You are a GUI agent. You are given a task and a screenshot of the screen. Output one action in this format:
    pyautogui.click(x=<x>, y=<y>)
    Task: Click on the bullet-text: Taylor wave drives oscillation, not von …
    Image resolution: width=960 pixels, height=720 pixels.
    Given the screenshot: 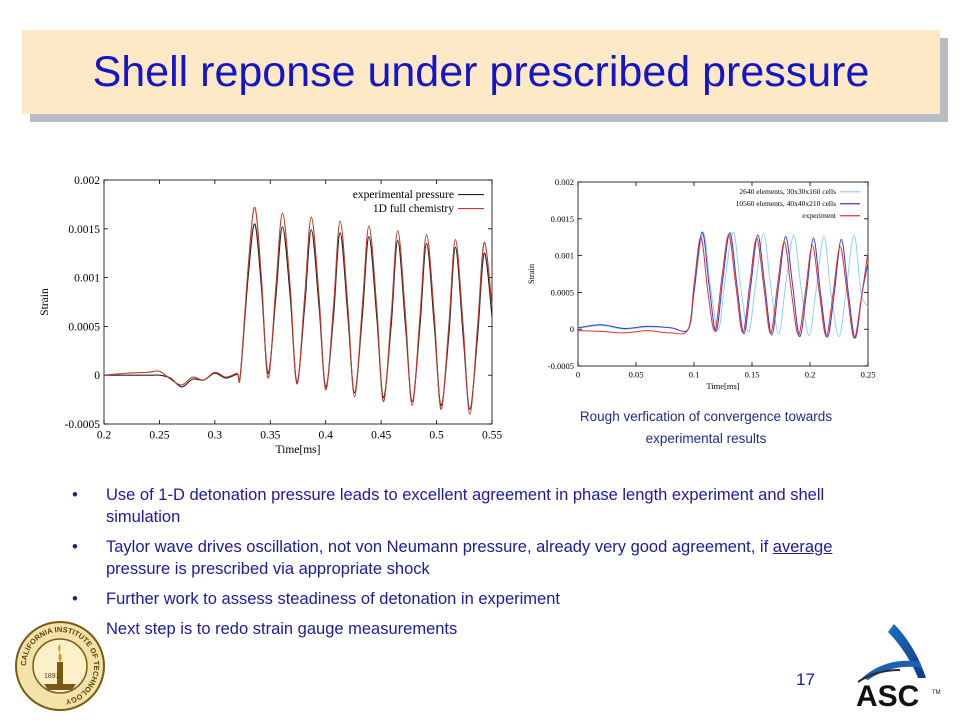 What is the action you would take?
    pyautogui.click(x=439, y=547)
    